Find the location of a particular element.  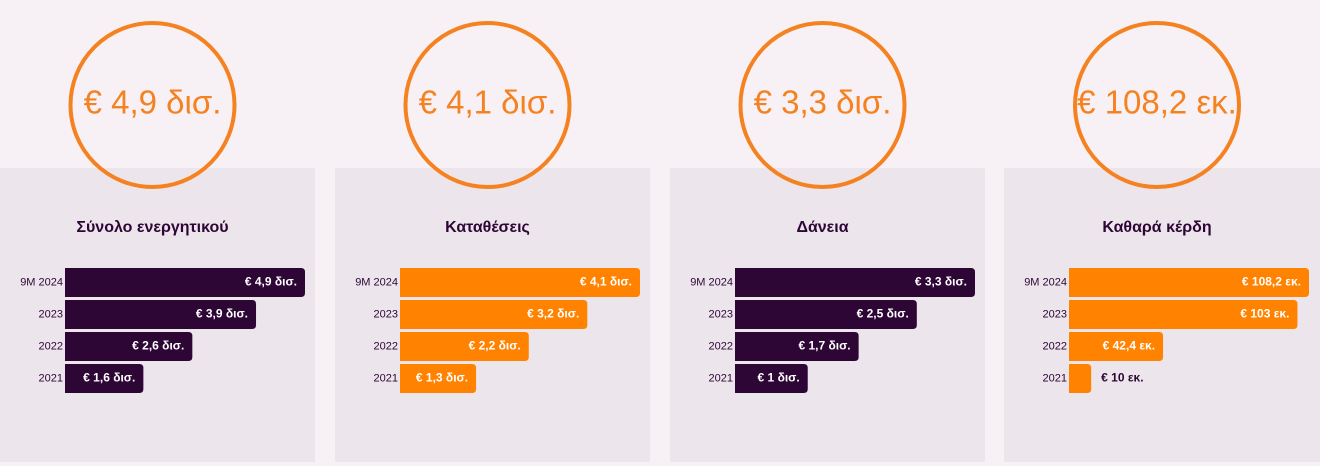

chart-title: Δάνεια is located at coordinates (822, 227).